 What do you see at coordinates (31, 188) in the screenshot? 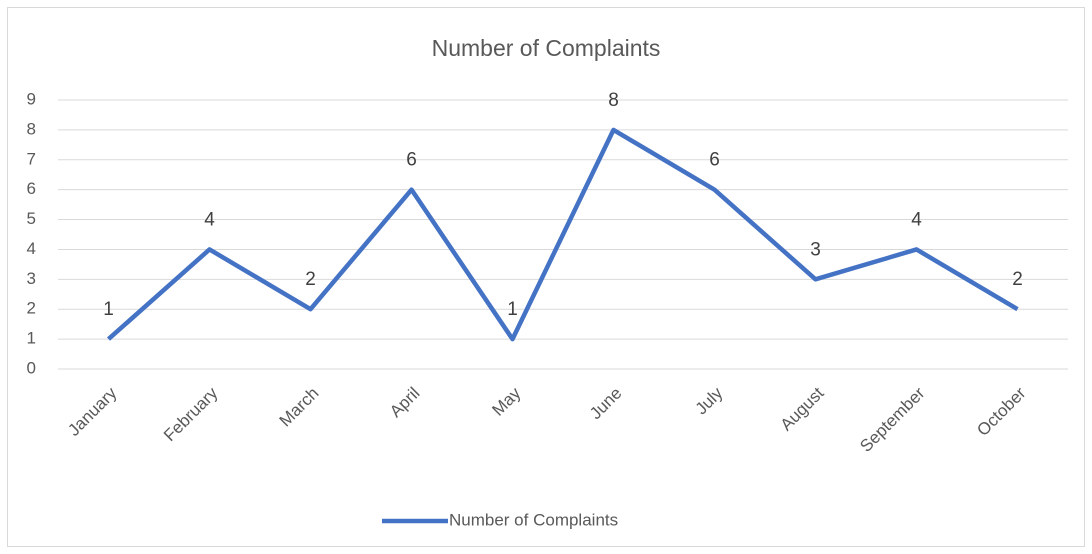
I see `y-tick-label: 6` at bounding box center [31, 188].